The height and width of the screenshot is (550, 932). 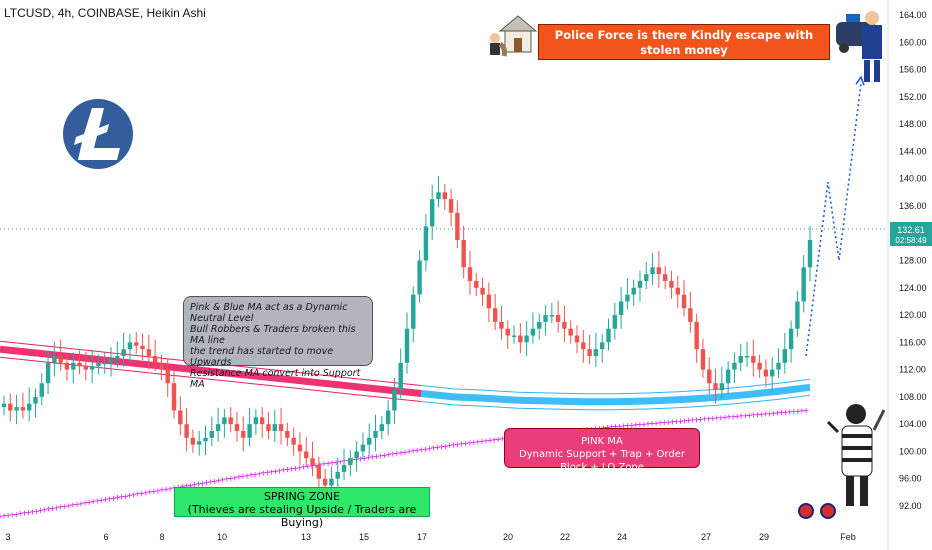 I want to click on x-tick-label: 3, so click(x=7, y=537).